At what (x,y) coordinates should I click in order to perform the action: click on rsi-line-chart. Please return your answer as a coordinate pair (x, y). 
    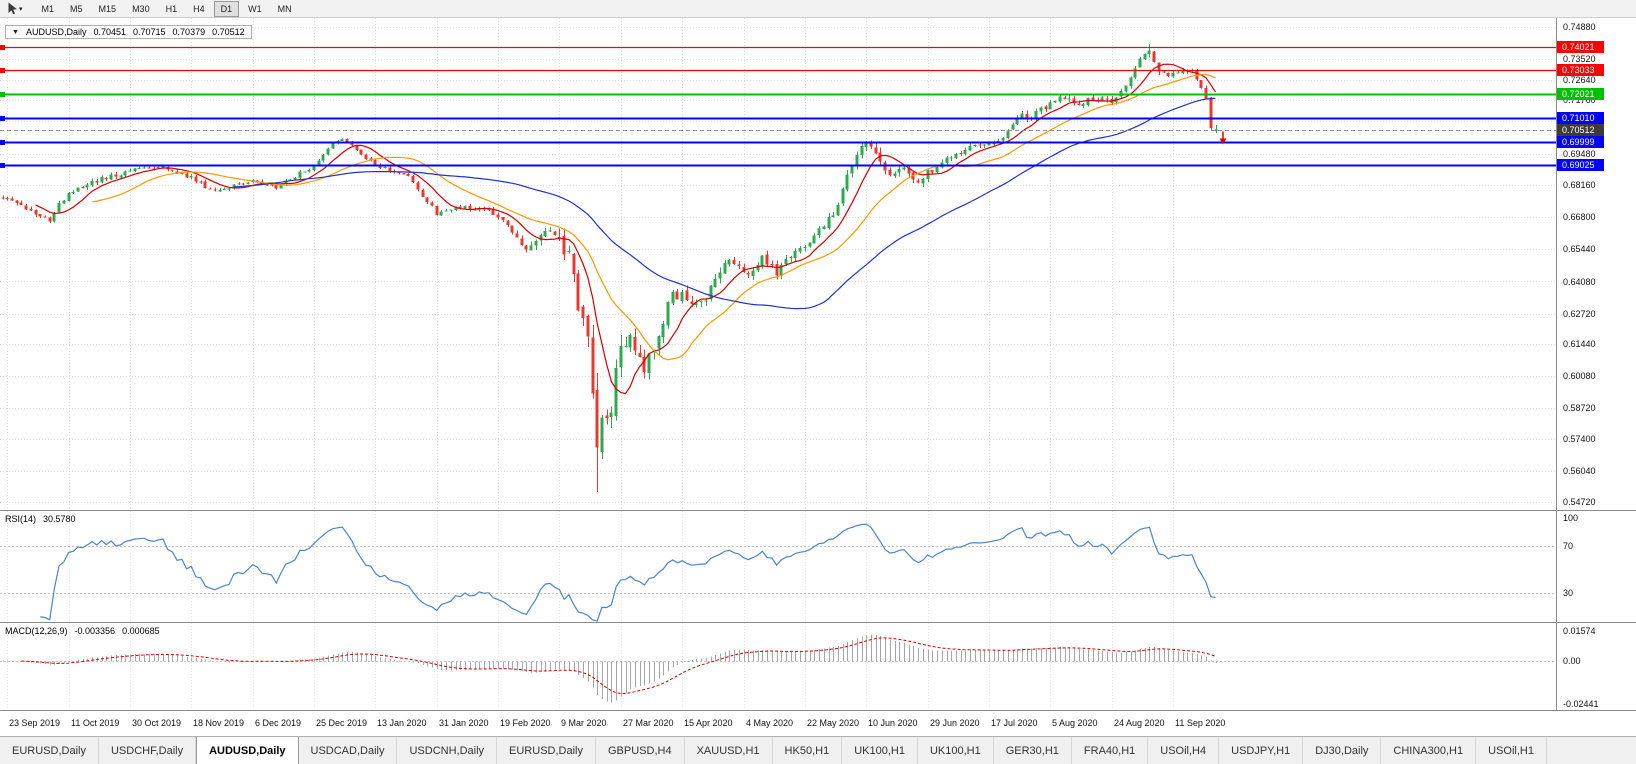
    Looking at the image, I should click on (778, 566).